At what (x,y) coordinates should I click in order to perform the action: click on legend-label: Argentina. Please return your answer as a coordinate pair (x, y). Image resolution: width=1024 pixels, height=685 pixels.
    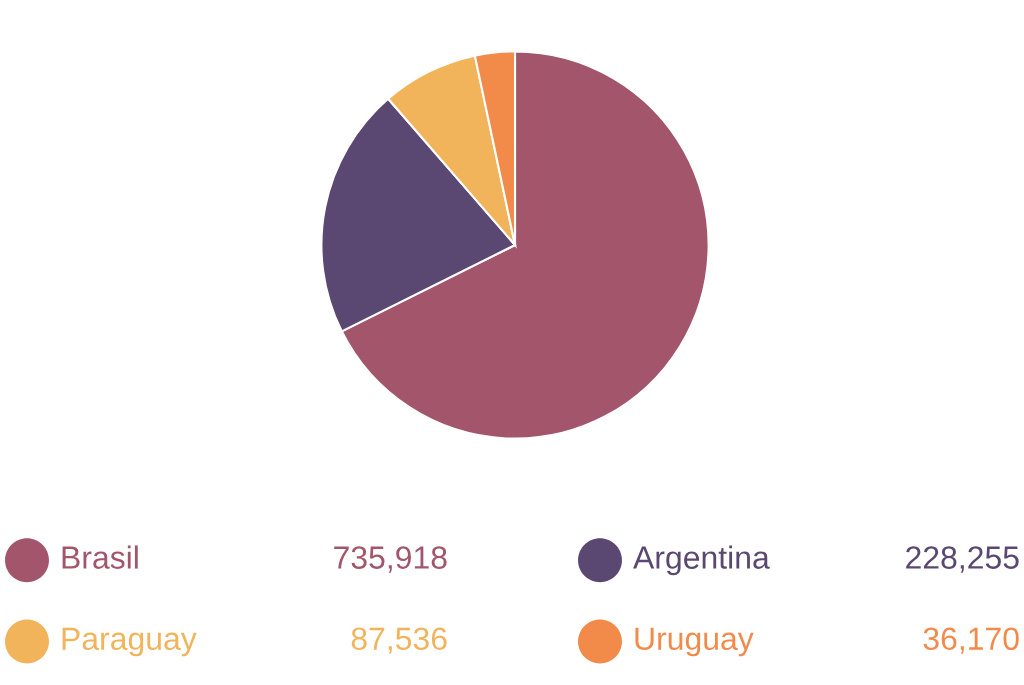
    Looking at the image, I should click on (701, 560).